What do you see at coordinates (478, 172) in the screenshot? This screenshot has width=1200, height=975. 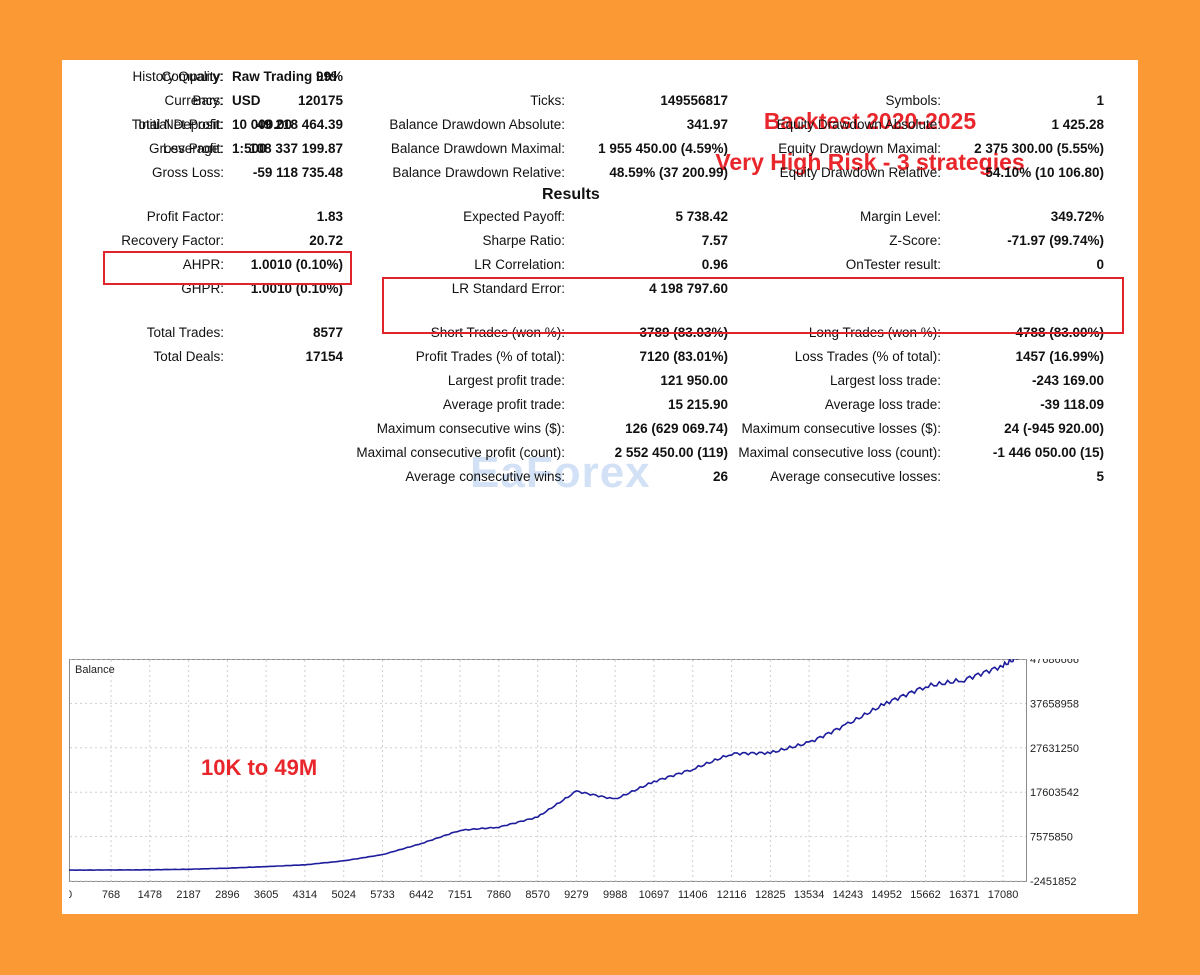 I see `stat-label: Balance Drawdown Relative:` at bounding box center [478, 172].